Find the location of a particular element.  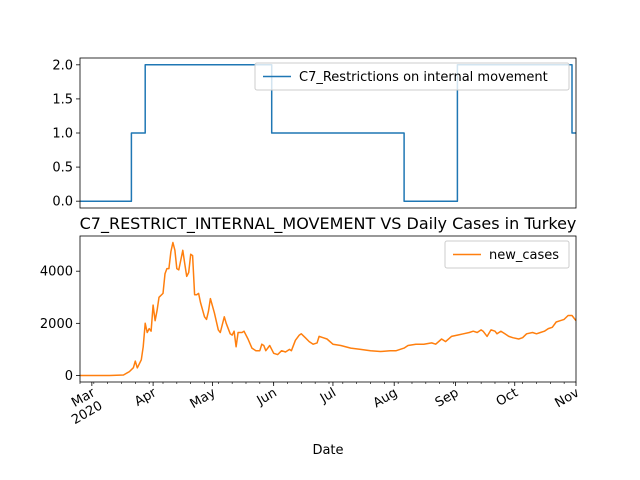

top-legend-box is located at coordinates (412, 76).